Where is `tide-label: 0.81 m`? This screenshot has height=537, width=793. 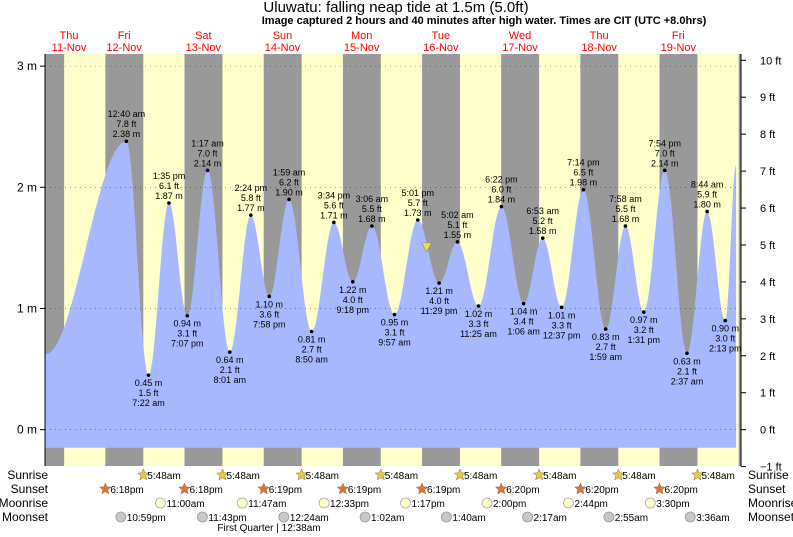
tide-label: 0.81 m is located at coordinates (312, 339).